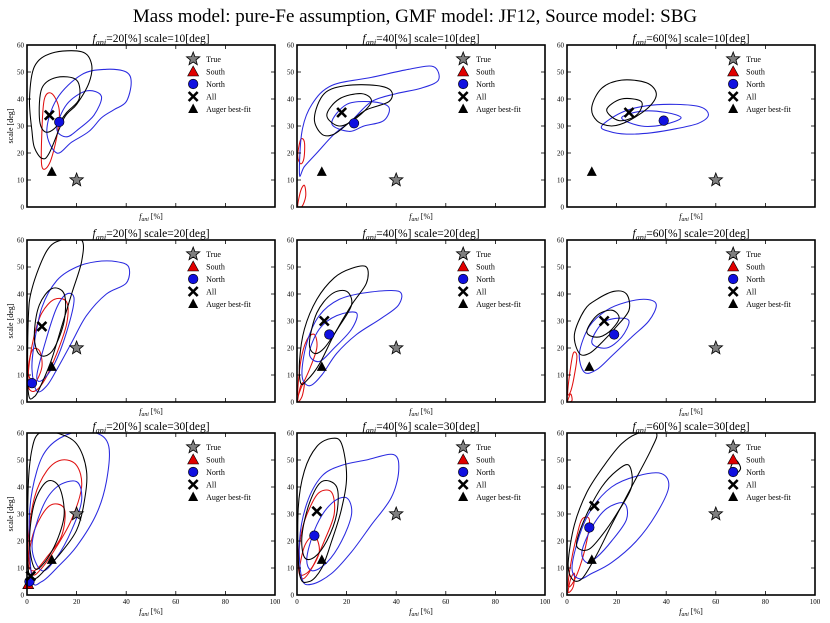 This screenshot has width=830, height=623. What do you see at coordinates (150, 235) in the screenshot?
I see `subplot-title: fani=20[%] scale=20[deg]` at bounding box center [150, 235].